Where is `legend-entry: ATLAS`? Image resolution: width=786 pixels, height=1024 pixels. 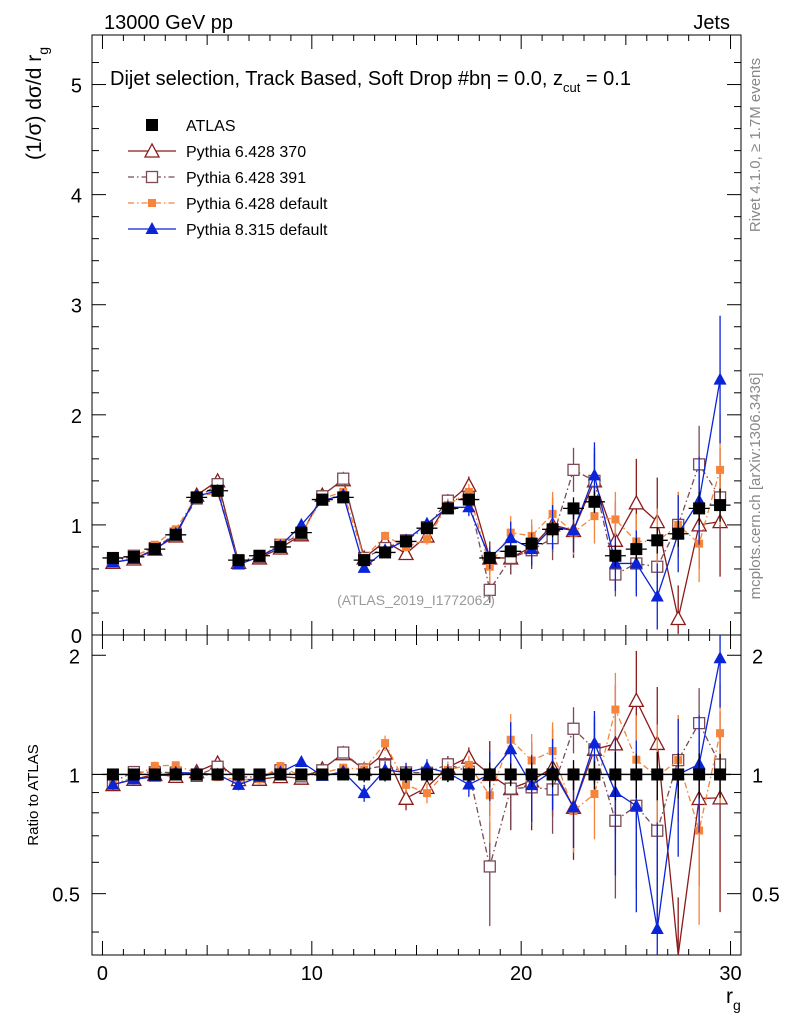
legend-entry: ATLAS is located at coordinates (191, 126).